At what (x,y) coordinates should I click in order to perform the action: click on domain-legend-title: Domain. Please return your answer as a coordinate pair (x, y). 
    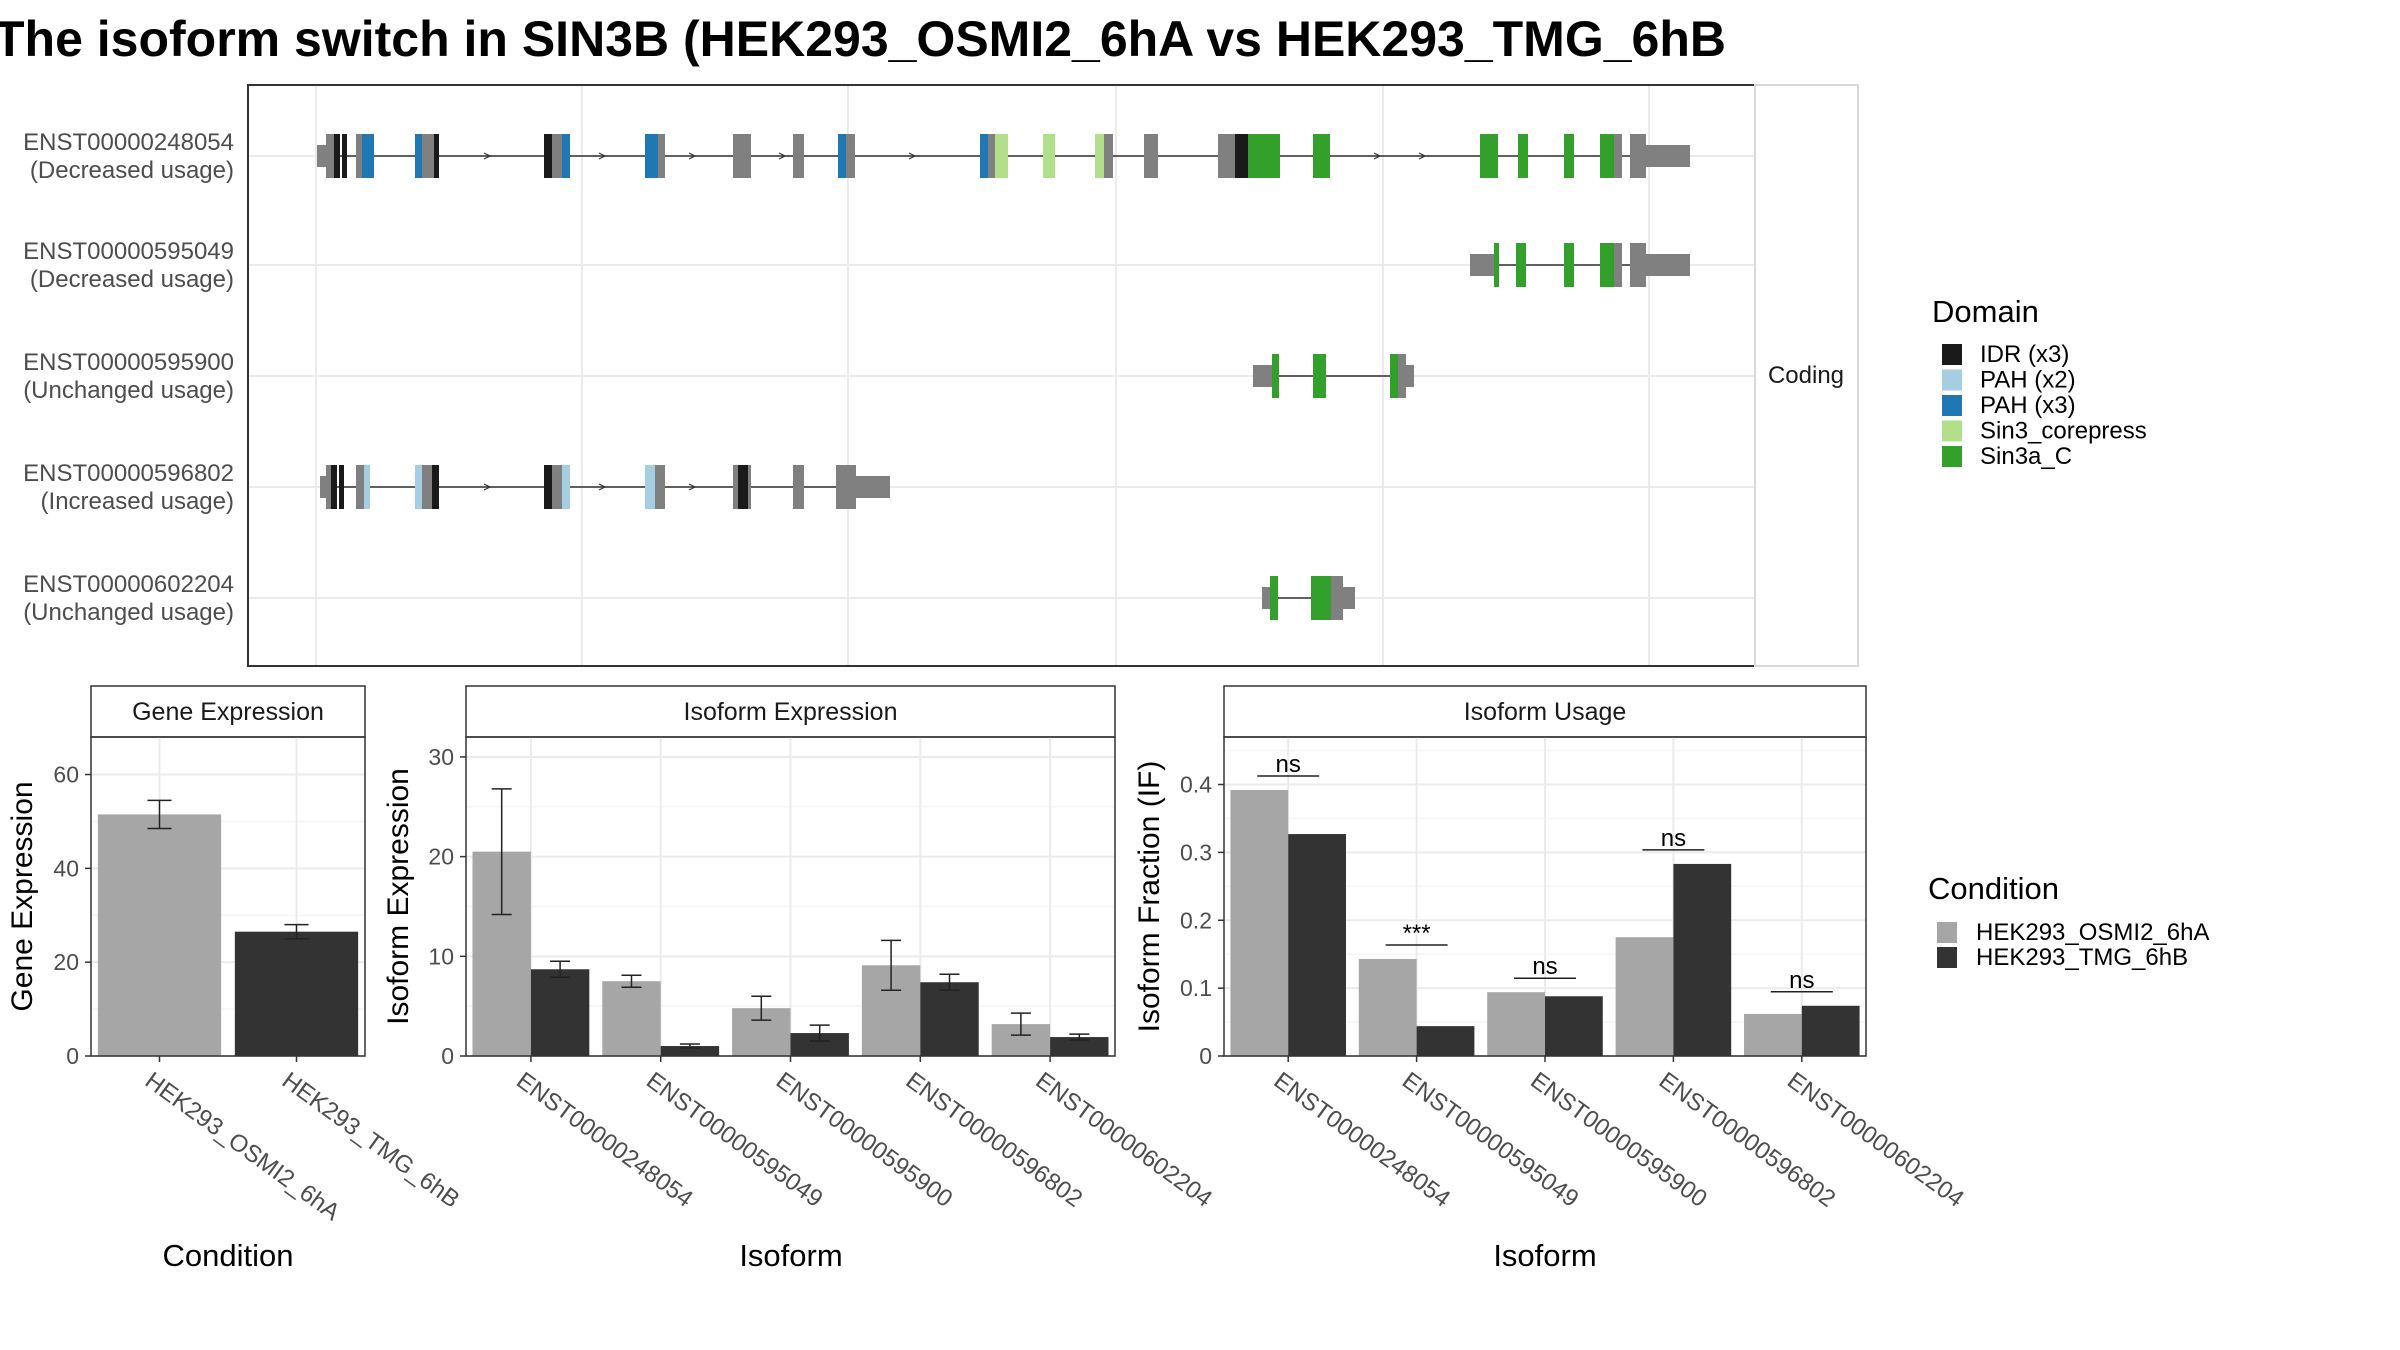
    Looking at the image, I should click on (1985, 311).